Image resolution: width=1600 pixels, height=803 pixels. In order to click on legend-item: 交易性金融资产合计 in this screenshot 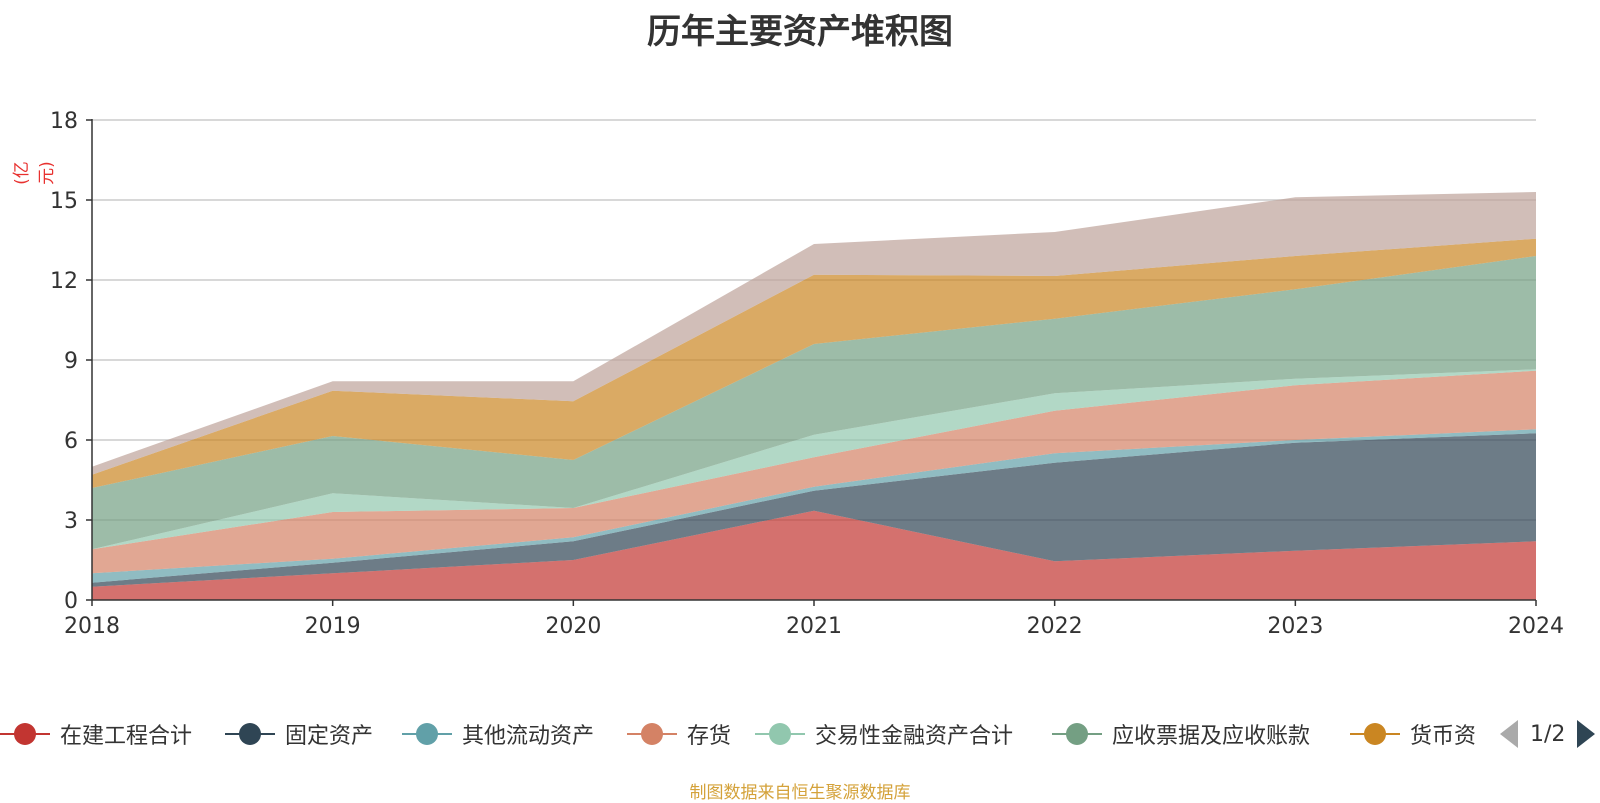, I will do `click(884, 734)`.